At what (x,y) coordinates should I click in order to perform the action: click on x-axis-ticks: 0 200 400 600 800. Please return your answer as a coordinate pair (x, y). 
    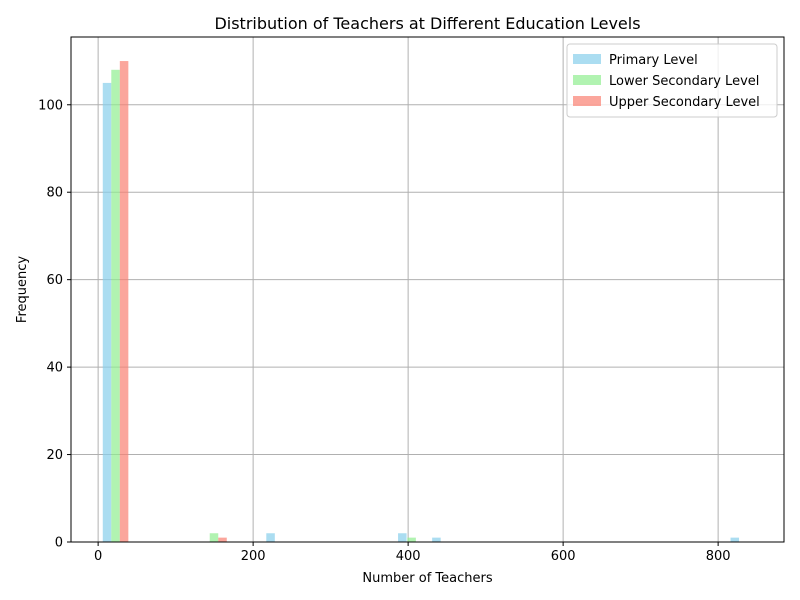
    Looking at the image, I should click on (412, 553).